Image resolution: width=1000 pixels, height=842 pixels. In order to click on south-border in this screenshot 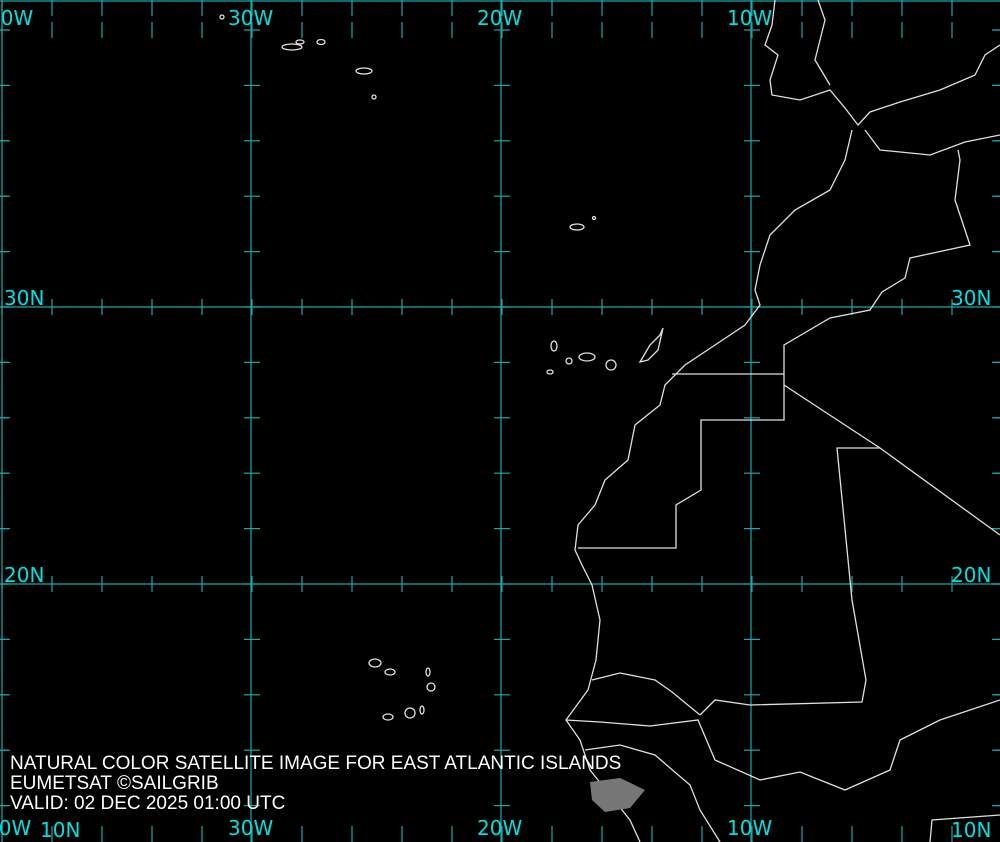, I will do `click(964, 828)`.